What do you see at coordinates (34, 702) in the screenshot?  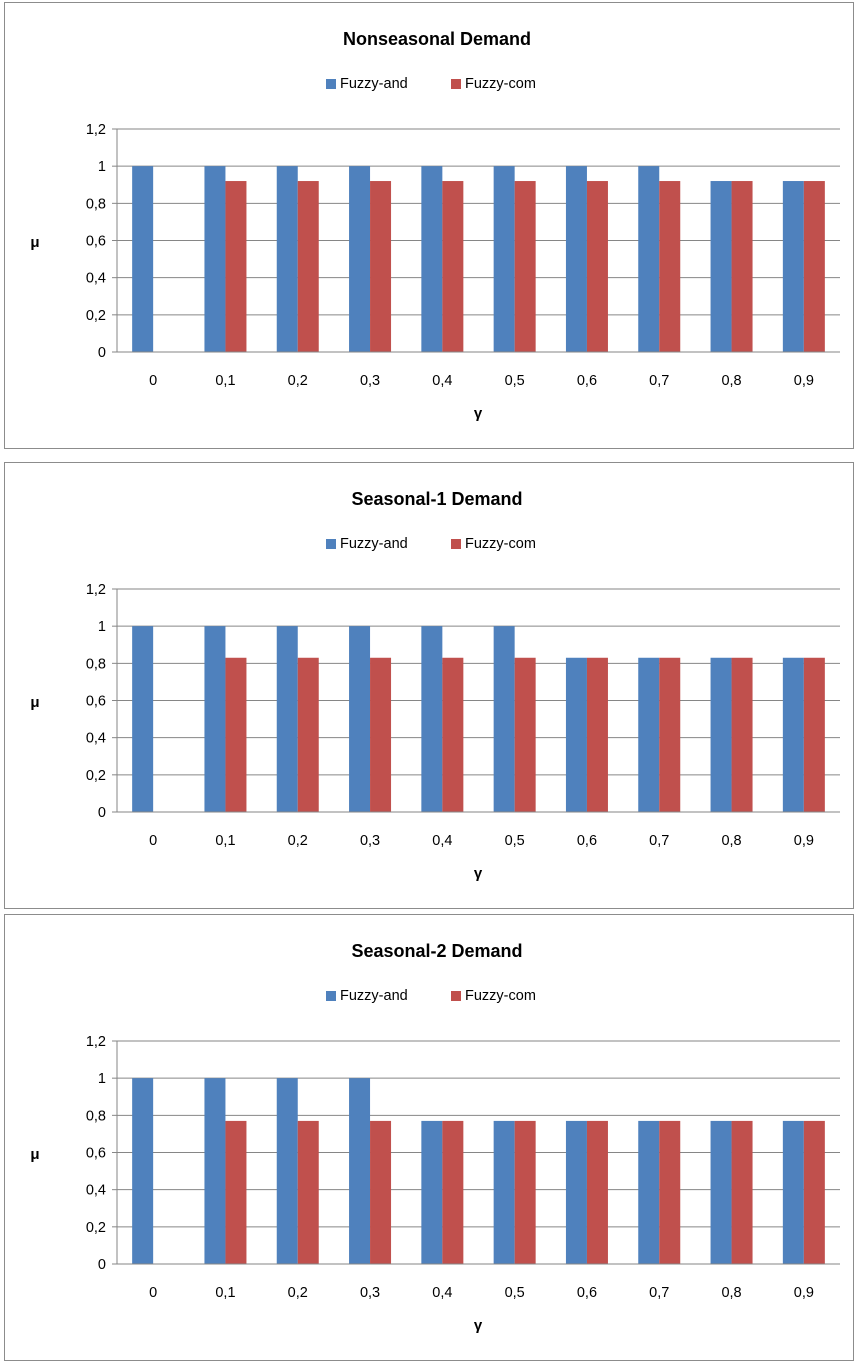 I see `y-axis-label: μ` at bounding box center [34, 702].